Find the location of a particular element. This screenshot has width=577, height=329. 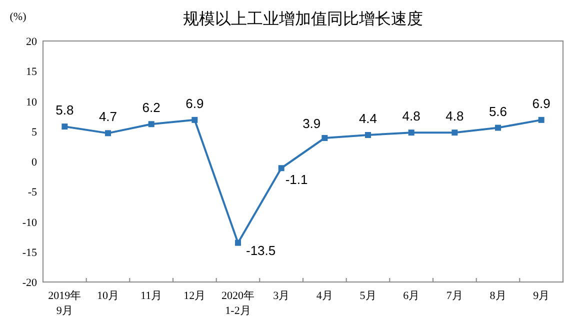

data-label: 5.6 is located at coordinates (498, 111).